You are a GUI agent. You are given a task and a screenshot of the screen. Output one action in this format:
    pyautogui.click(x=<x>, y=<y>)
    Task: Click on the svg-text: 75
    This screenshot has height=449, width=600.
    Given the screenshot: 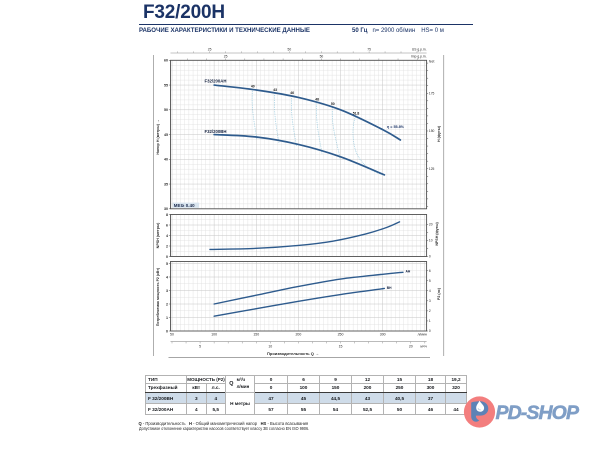 What is the action you would take?
    pyautogui.click(x=369, y=50)
    